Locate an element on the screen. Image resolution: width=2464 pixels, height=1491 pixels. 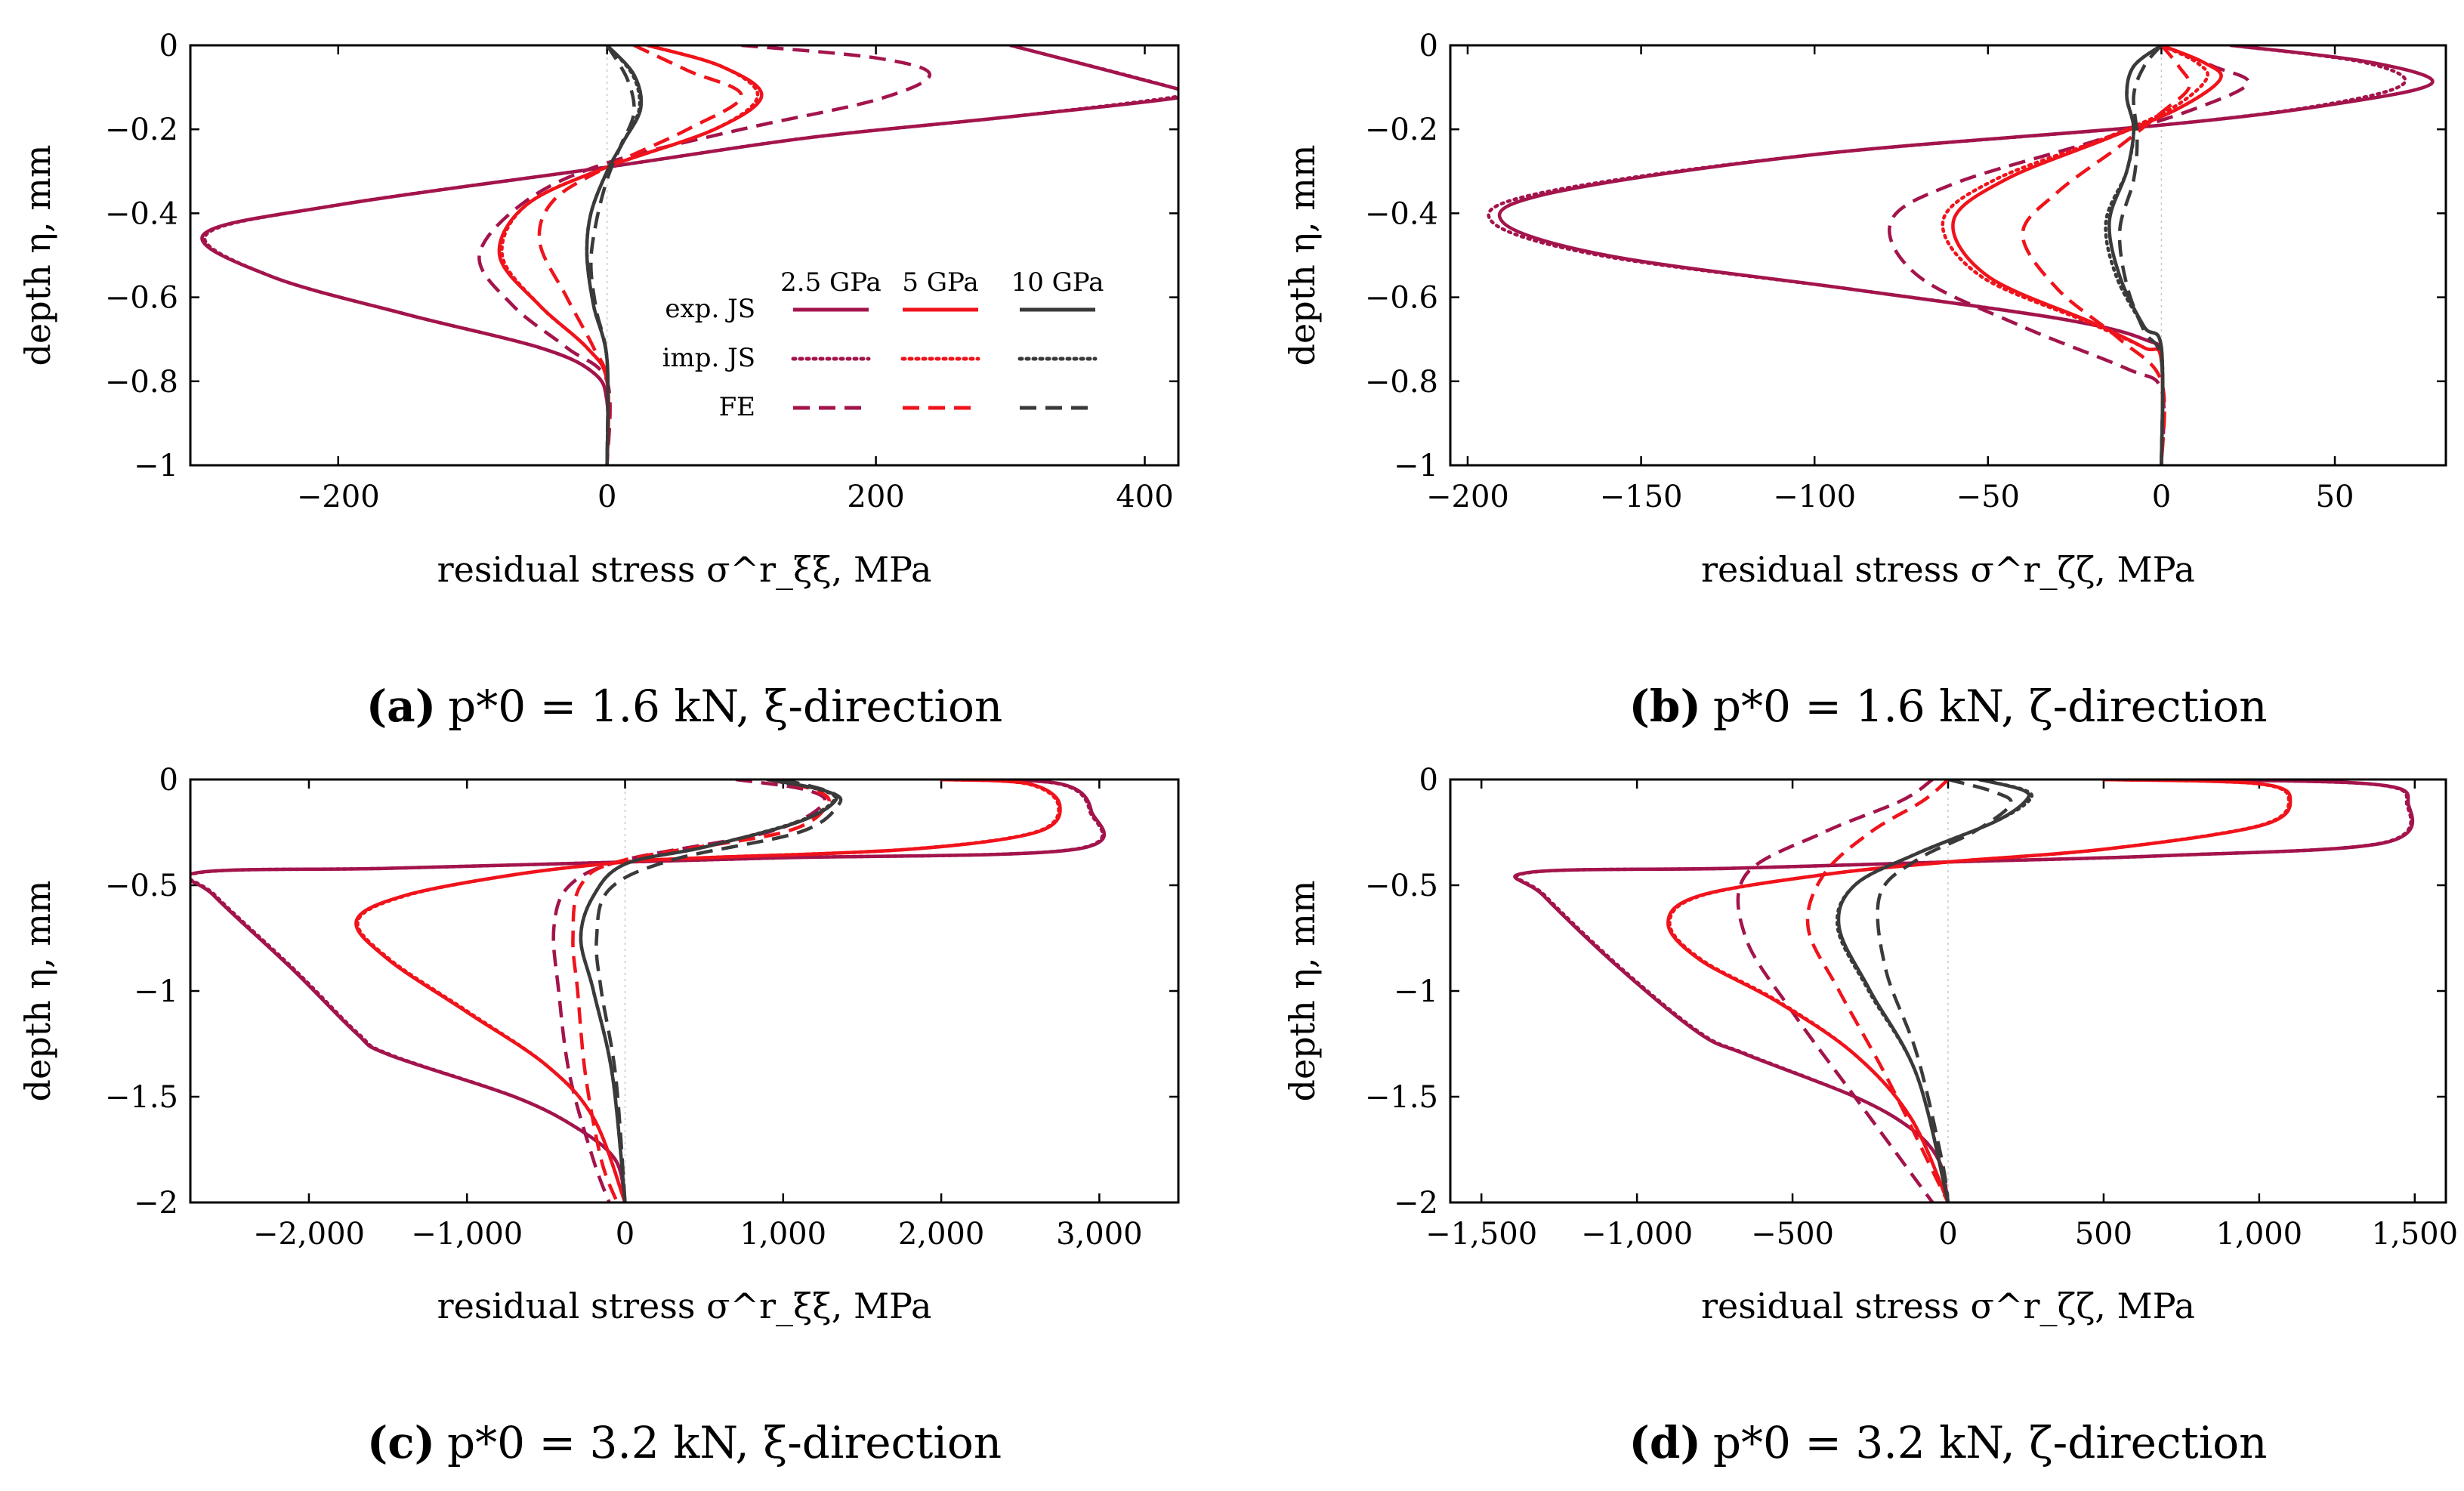
xtick-label-a-3: 400 is located at coordinates (1145, 497).